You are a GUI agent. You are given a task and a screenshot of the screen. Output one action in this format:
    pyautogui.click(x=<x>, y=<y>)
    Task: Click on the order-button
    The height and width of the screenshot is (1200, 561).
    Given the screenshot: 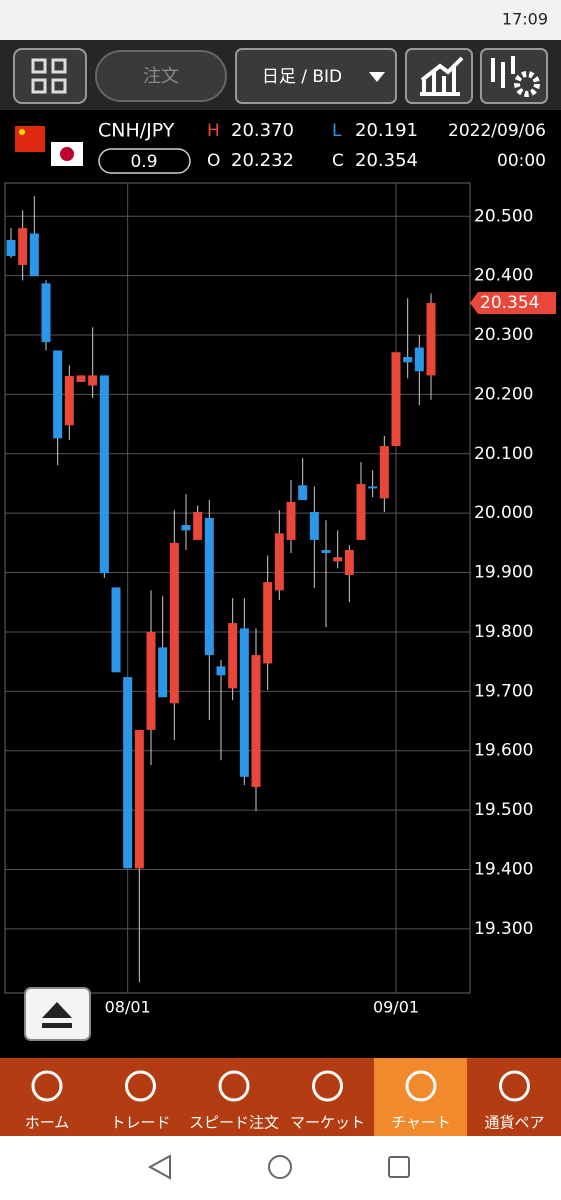 What is the action you would take?
    pyautogui.click(x=161, y=76)
    